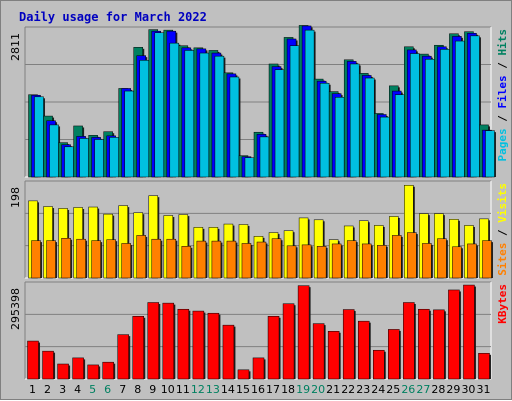  I want to click on legend-part: Hits, so click(502, 42).